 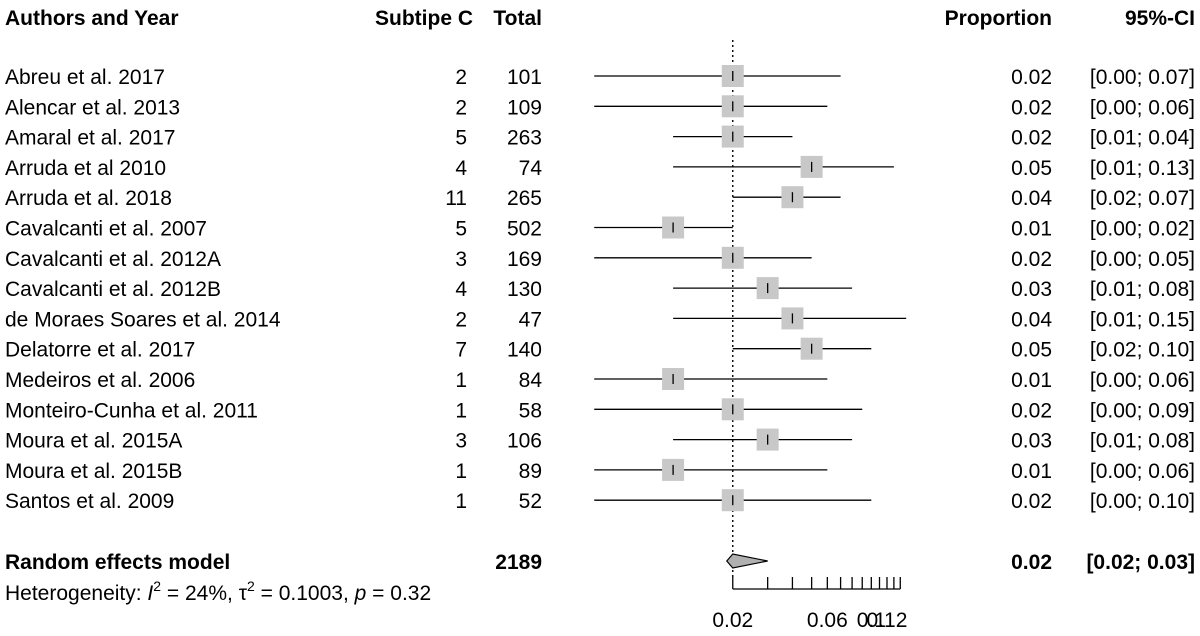 I want to click on study-label: Delatorre et al. 2017, so click(x=100, y=350).